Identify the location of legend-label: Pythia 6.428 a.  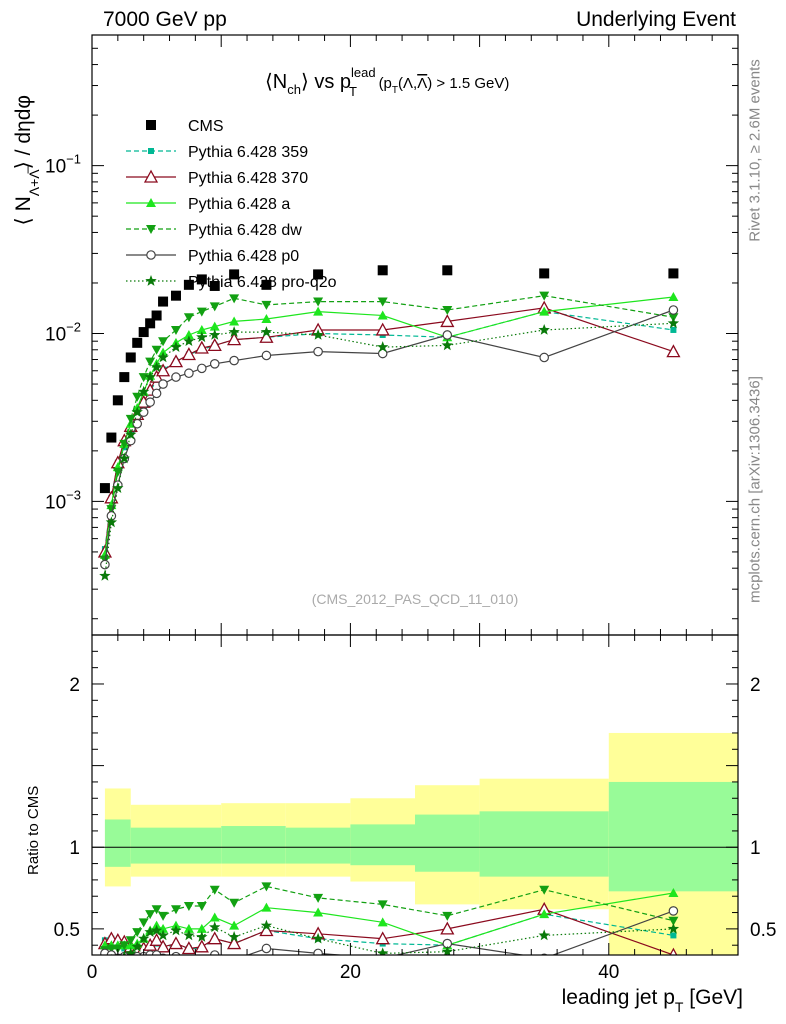
(239, 204).